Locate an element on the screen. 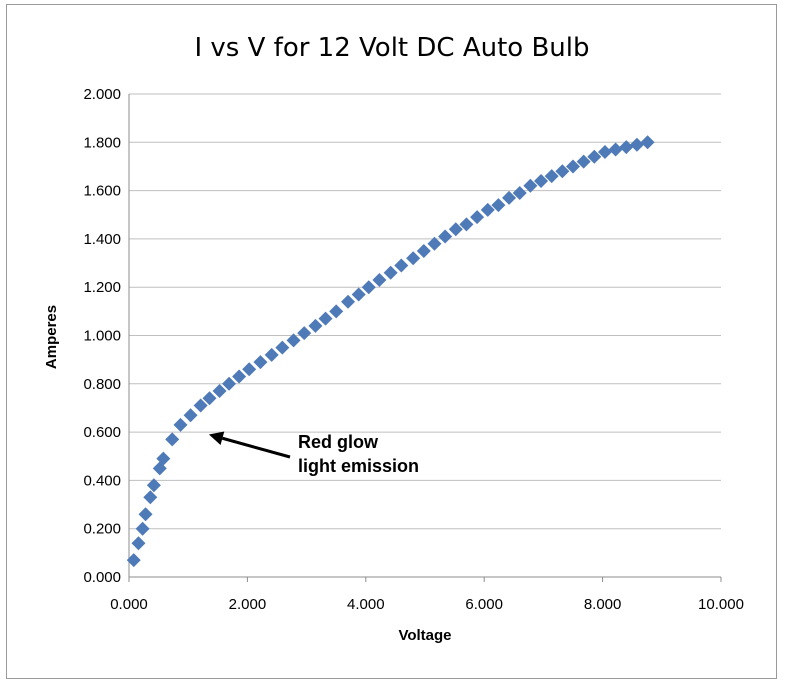 The height and width of the screenshot is (685, 785). y-tick-label: 0.800 is located at coordinates (102, 384).